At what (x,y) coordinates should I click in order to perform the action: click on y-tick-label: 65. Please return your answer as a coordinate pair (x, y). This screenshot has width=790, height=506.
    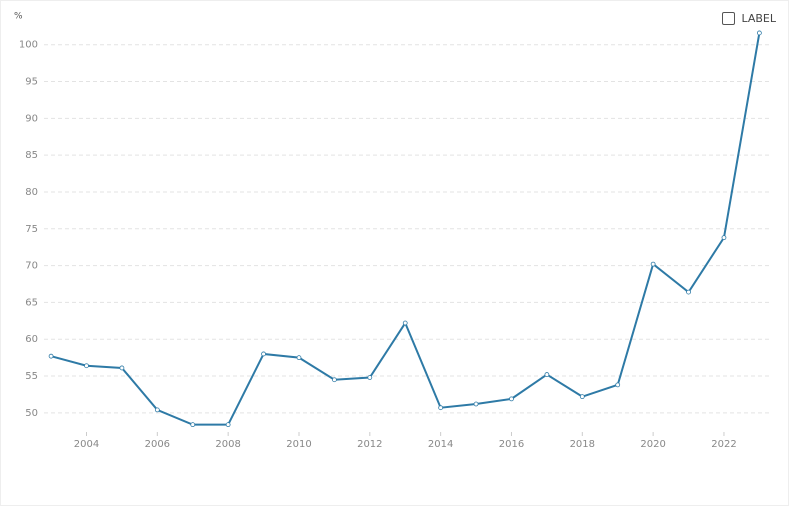
    Looking at the image, I should click on (31, 302).